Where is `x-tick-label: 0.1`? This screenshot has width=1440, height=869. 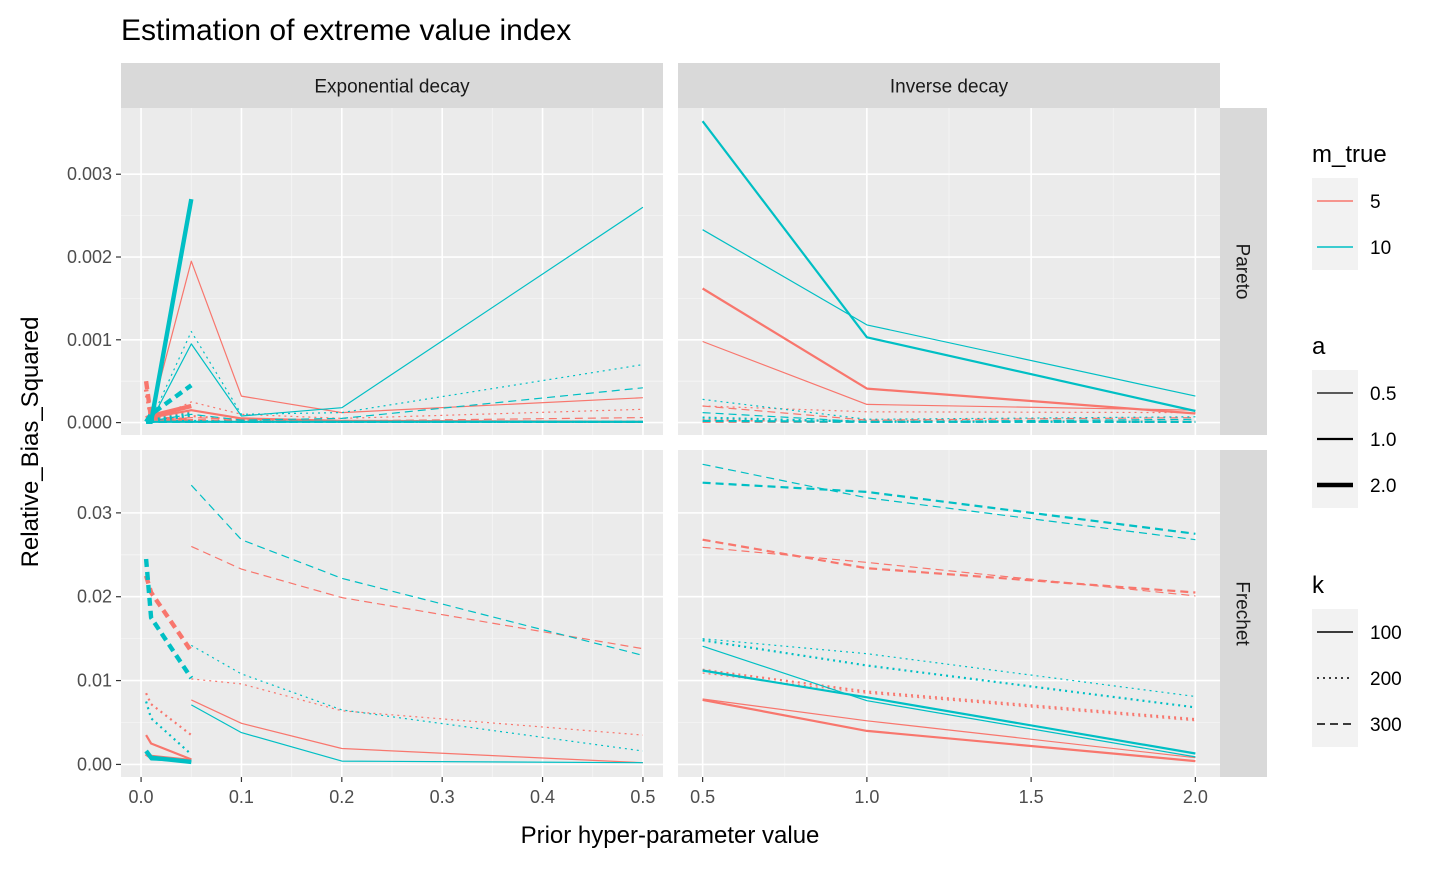
x-tick-label: 0.1 is located at coordinates (241, 797).